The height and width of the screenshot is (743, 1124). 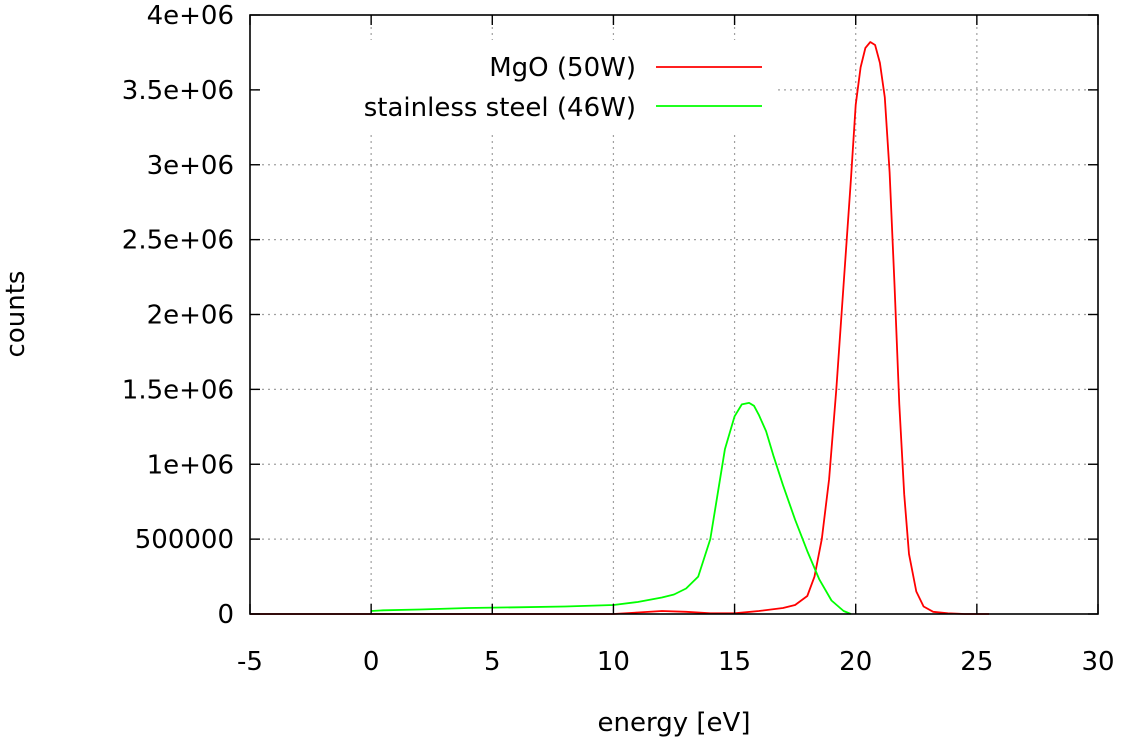 What do you see at coordinates (676, 662) in the screenshot?
I see `x-tick-labels: -5 0 5 10 15 20 25 30` at bounding box center [676, 662].